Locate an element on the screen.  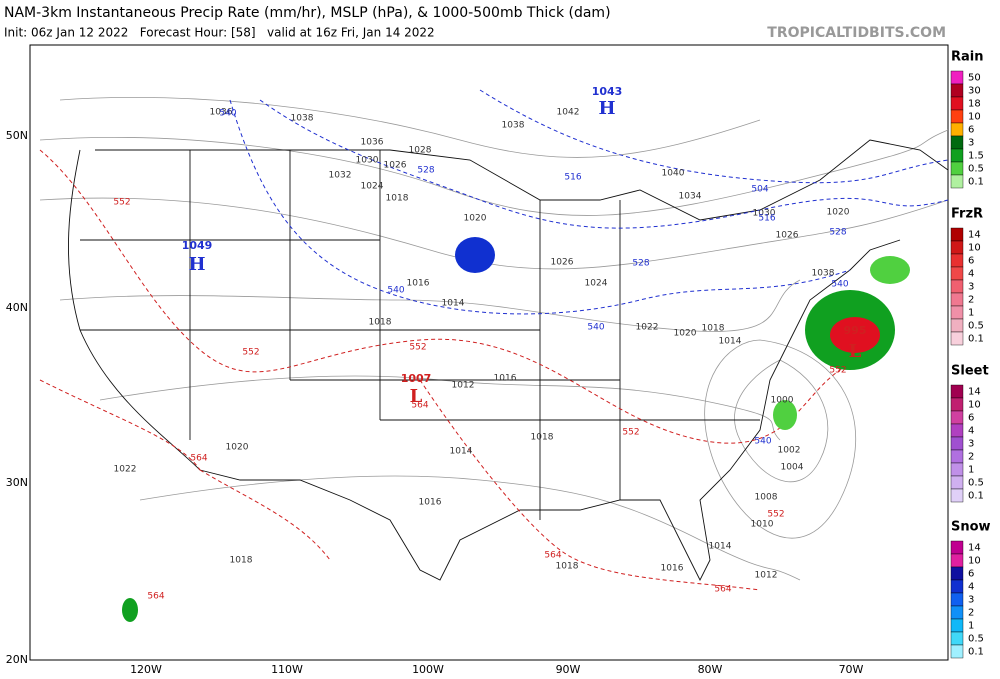
legend-title: Sleet is located at coordinates (970, 371).